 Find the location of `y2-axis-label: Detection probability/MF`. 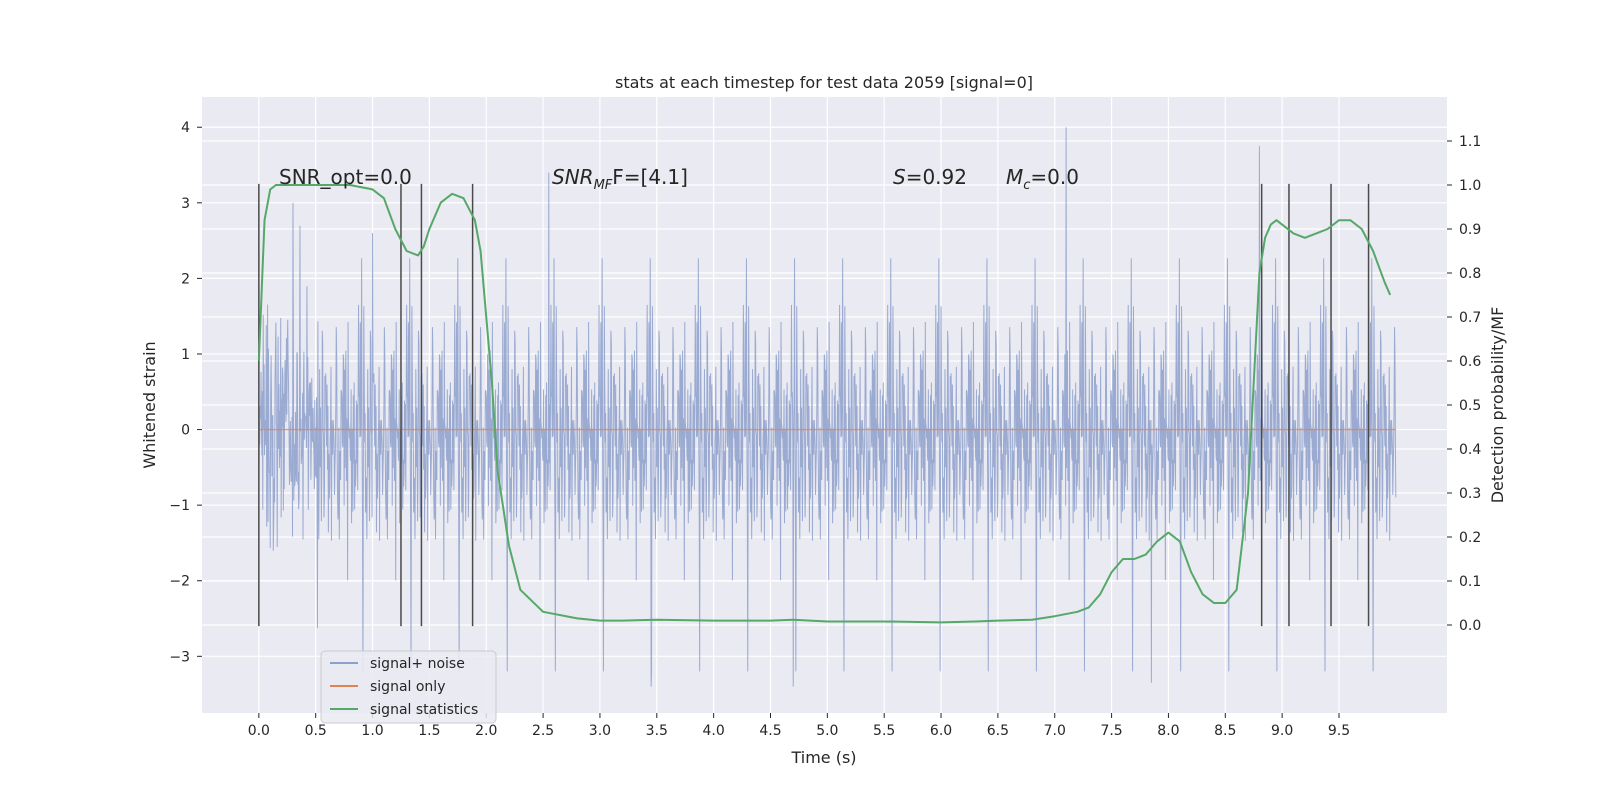

y2-axis-label: Detection probability/MF is located at coordinates (1497, 405).